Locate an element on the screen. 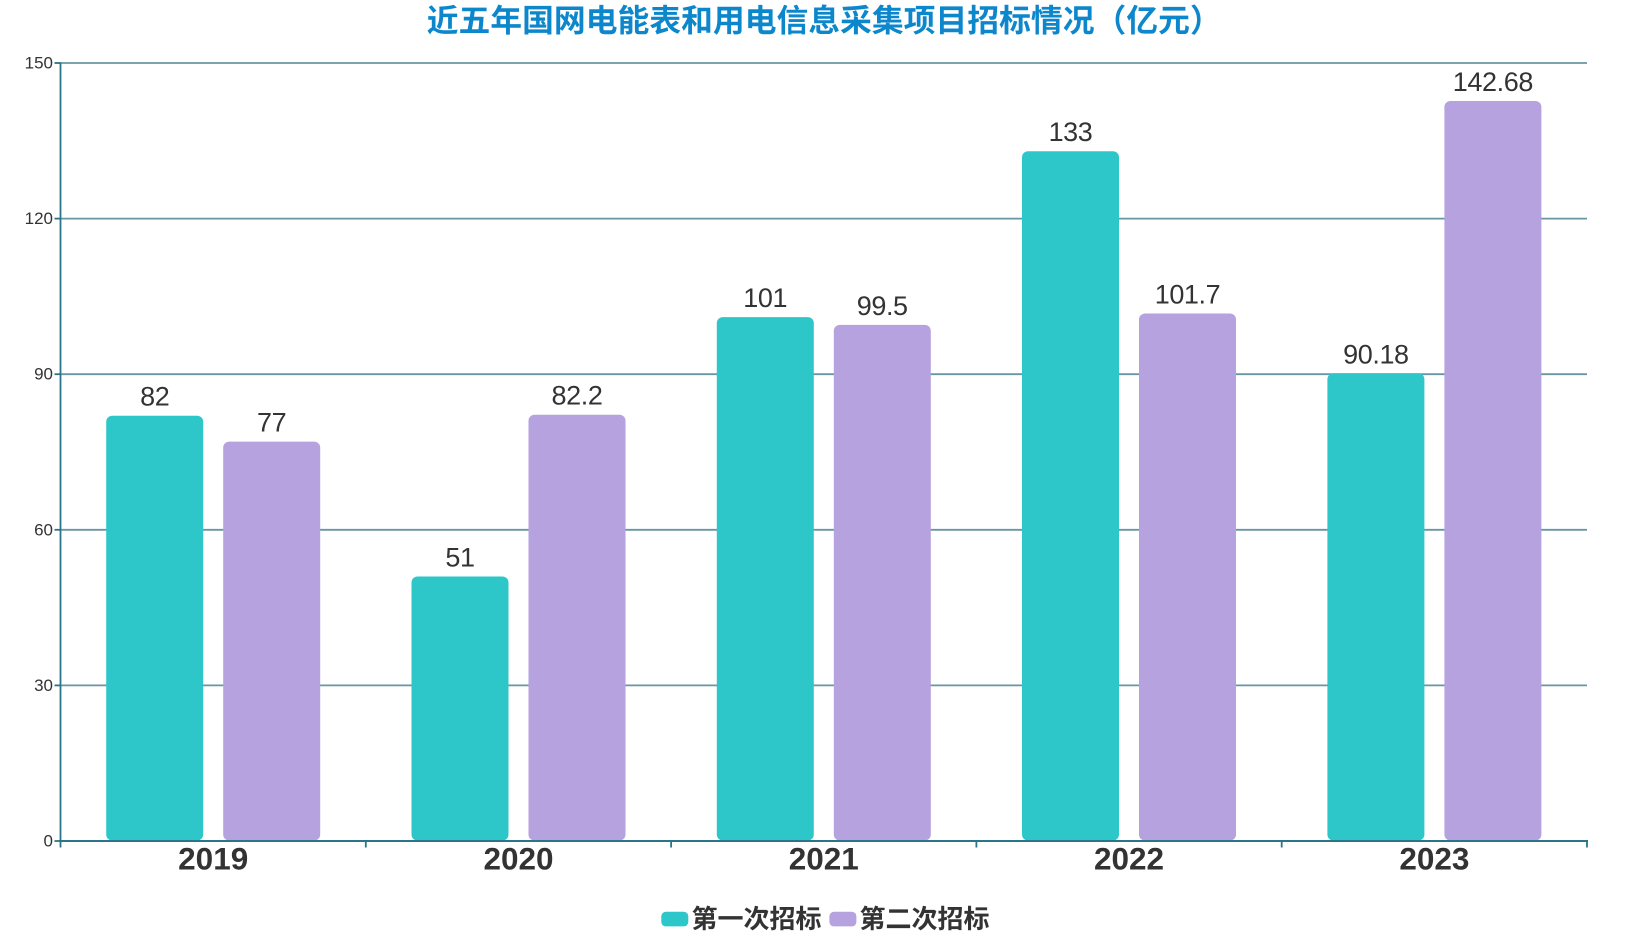 The width and height of the screenshot is (1650, 942). svg-text: 82 is located at coordinates (154, 397).